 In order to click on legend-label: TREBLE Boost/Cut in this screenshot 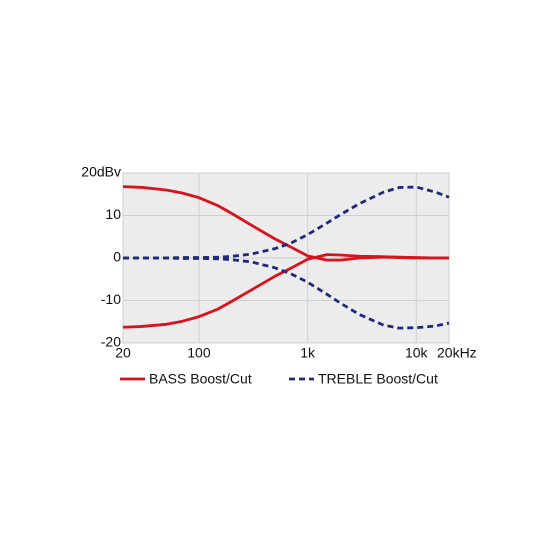, I will do `click(378, 379)`.